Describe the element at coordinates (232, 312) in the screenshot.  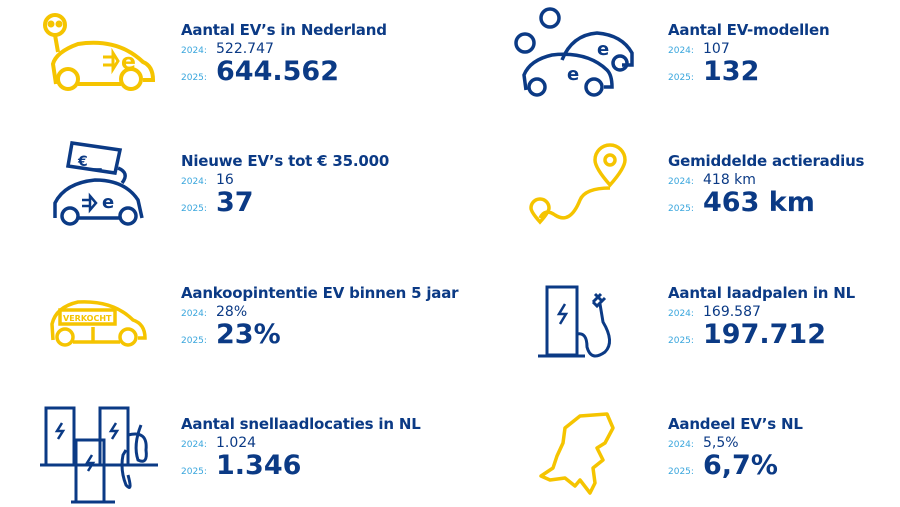
I see `value-2024: 28%` at that location.